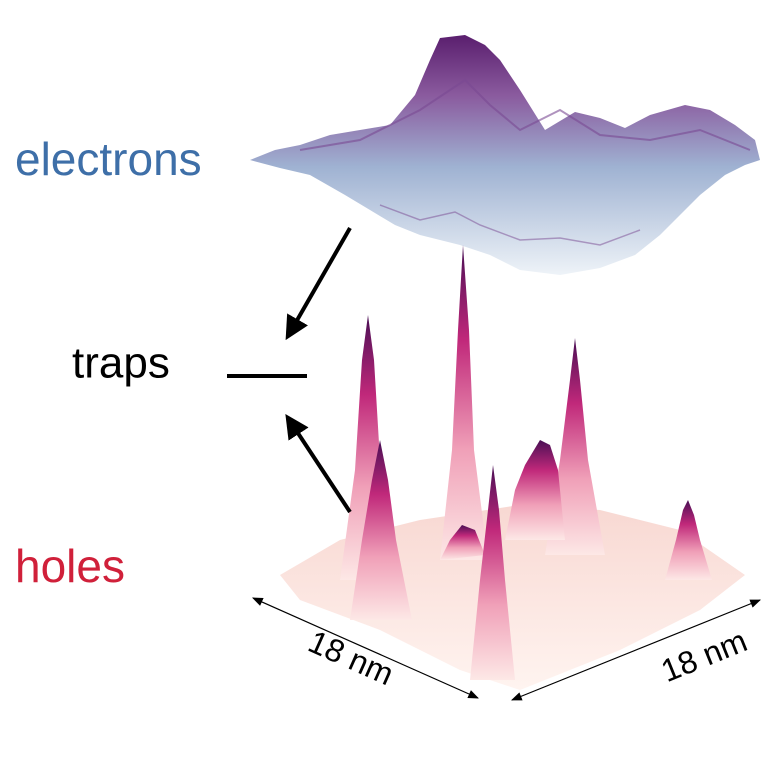 This screenshot has width=762, height=767. Describe the element at coordinates (70, 566) in the screenshot. I see `holes-label: holes` at that location.